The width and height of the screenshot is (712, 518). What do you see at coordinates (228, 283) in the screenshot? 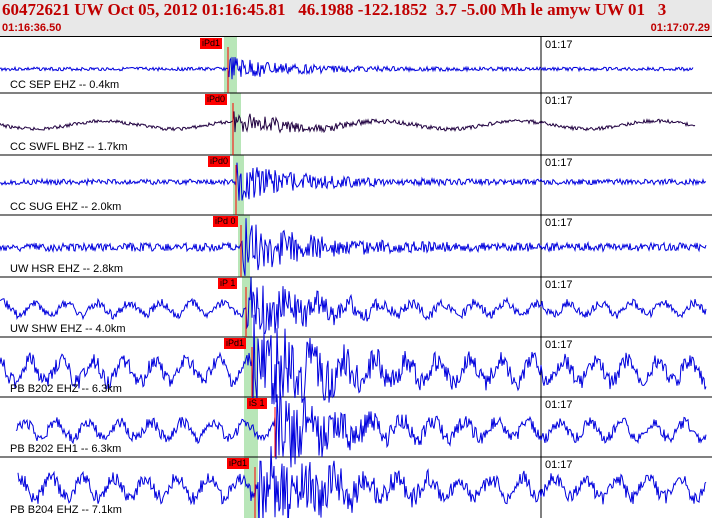
I see `pick-label: iP 1` at bounding box center [228, 283].